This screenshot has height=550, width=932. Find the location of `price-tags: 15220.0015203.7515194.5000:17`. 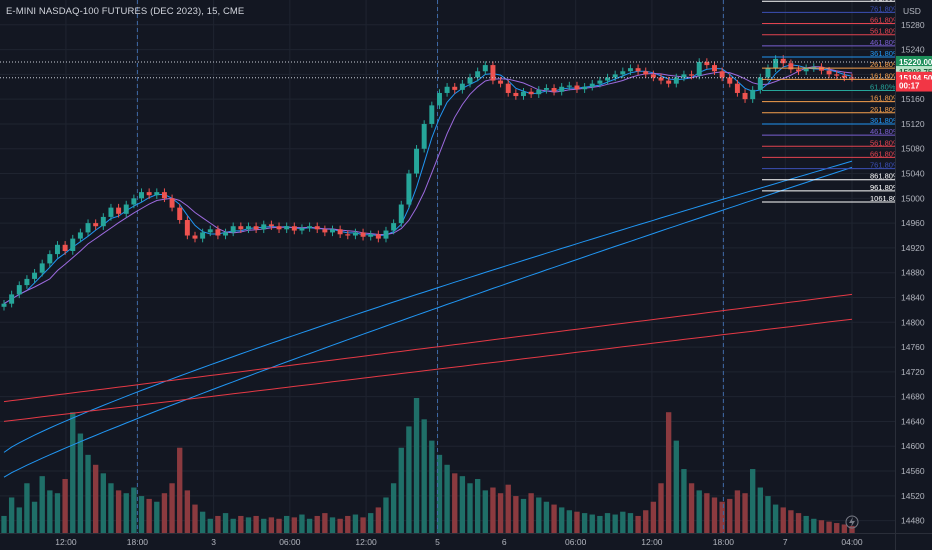

price-tags: 15220.0015203.7515194.5000:17 is located at coordinates (914, 73).